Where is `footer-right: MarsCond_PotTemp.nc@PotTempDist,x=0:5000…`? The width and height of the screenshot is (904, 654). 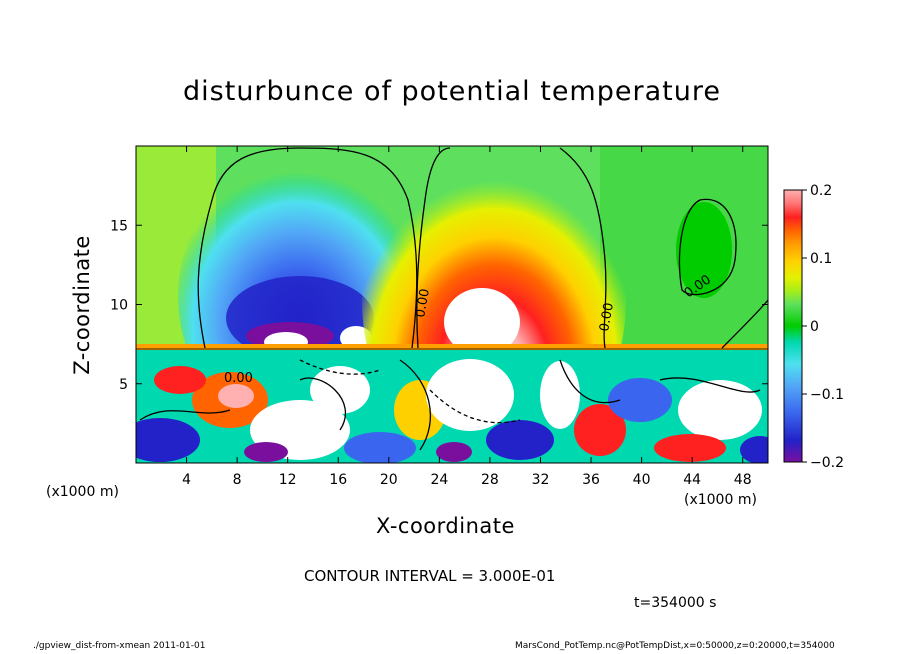 footer-right: MarsCond_PotTemp.nc@PotTempDist,x=0:5000… is located at coordinates (675, 646).